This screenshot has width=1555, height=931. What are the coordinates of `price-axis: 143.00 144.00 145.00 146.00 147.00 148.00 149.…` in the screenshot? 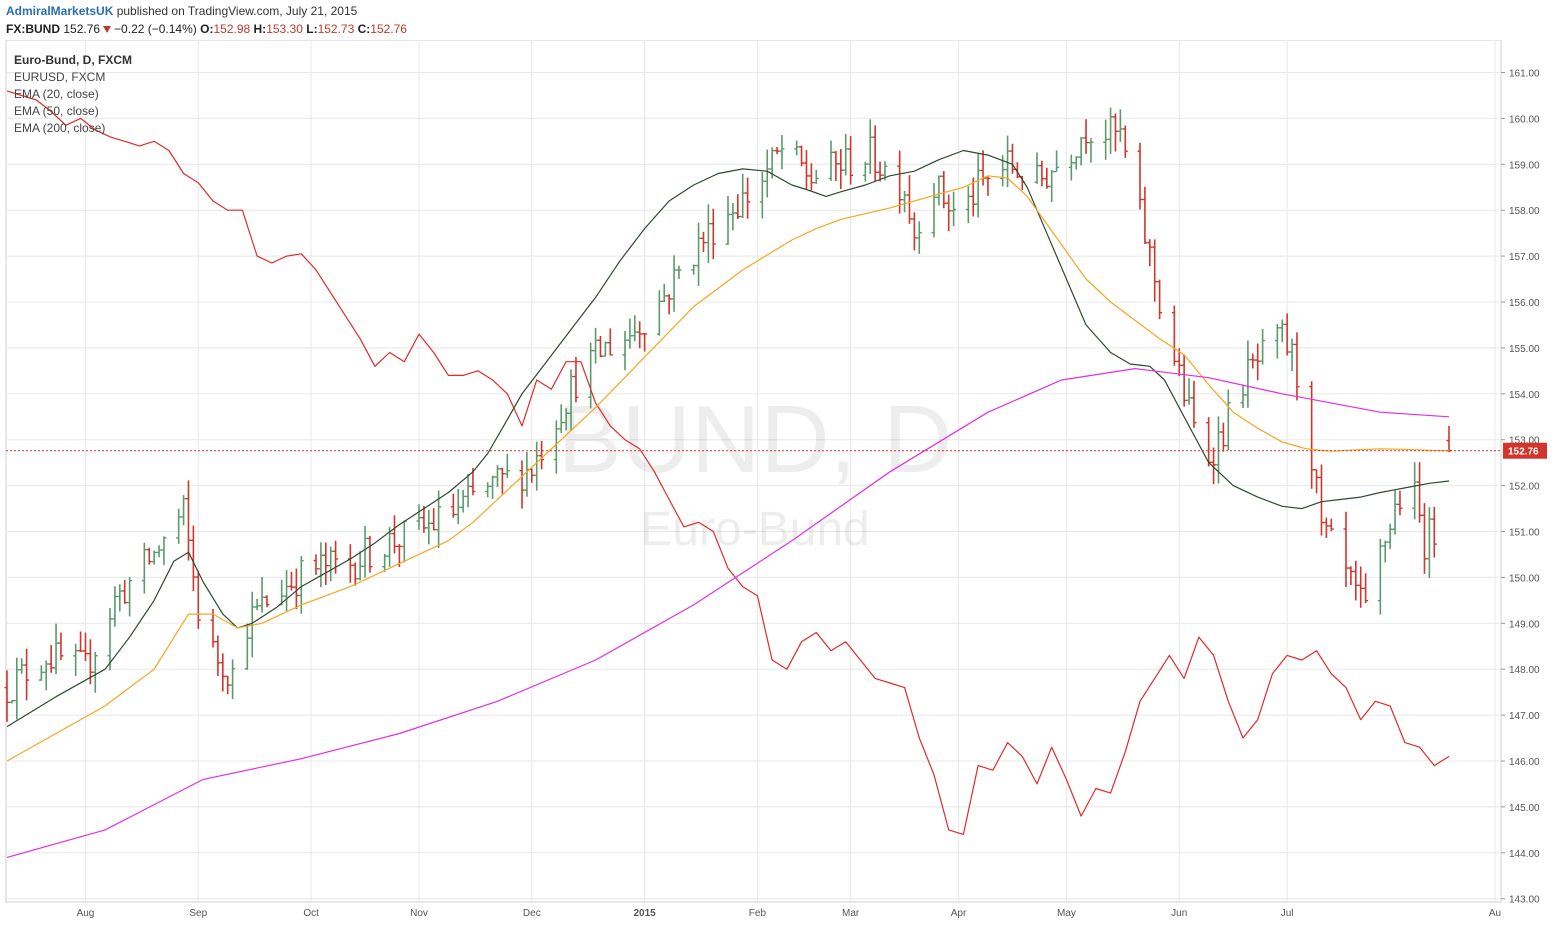 It's located at (1520, 487).